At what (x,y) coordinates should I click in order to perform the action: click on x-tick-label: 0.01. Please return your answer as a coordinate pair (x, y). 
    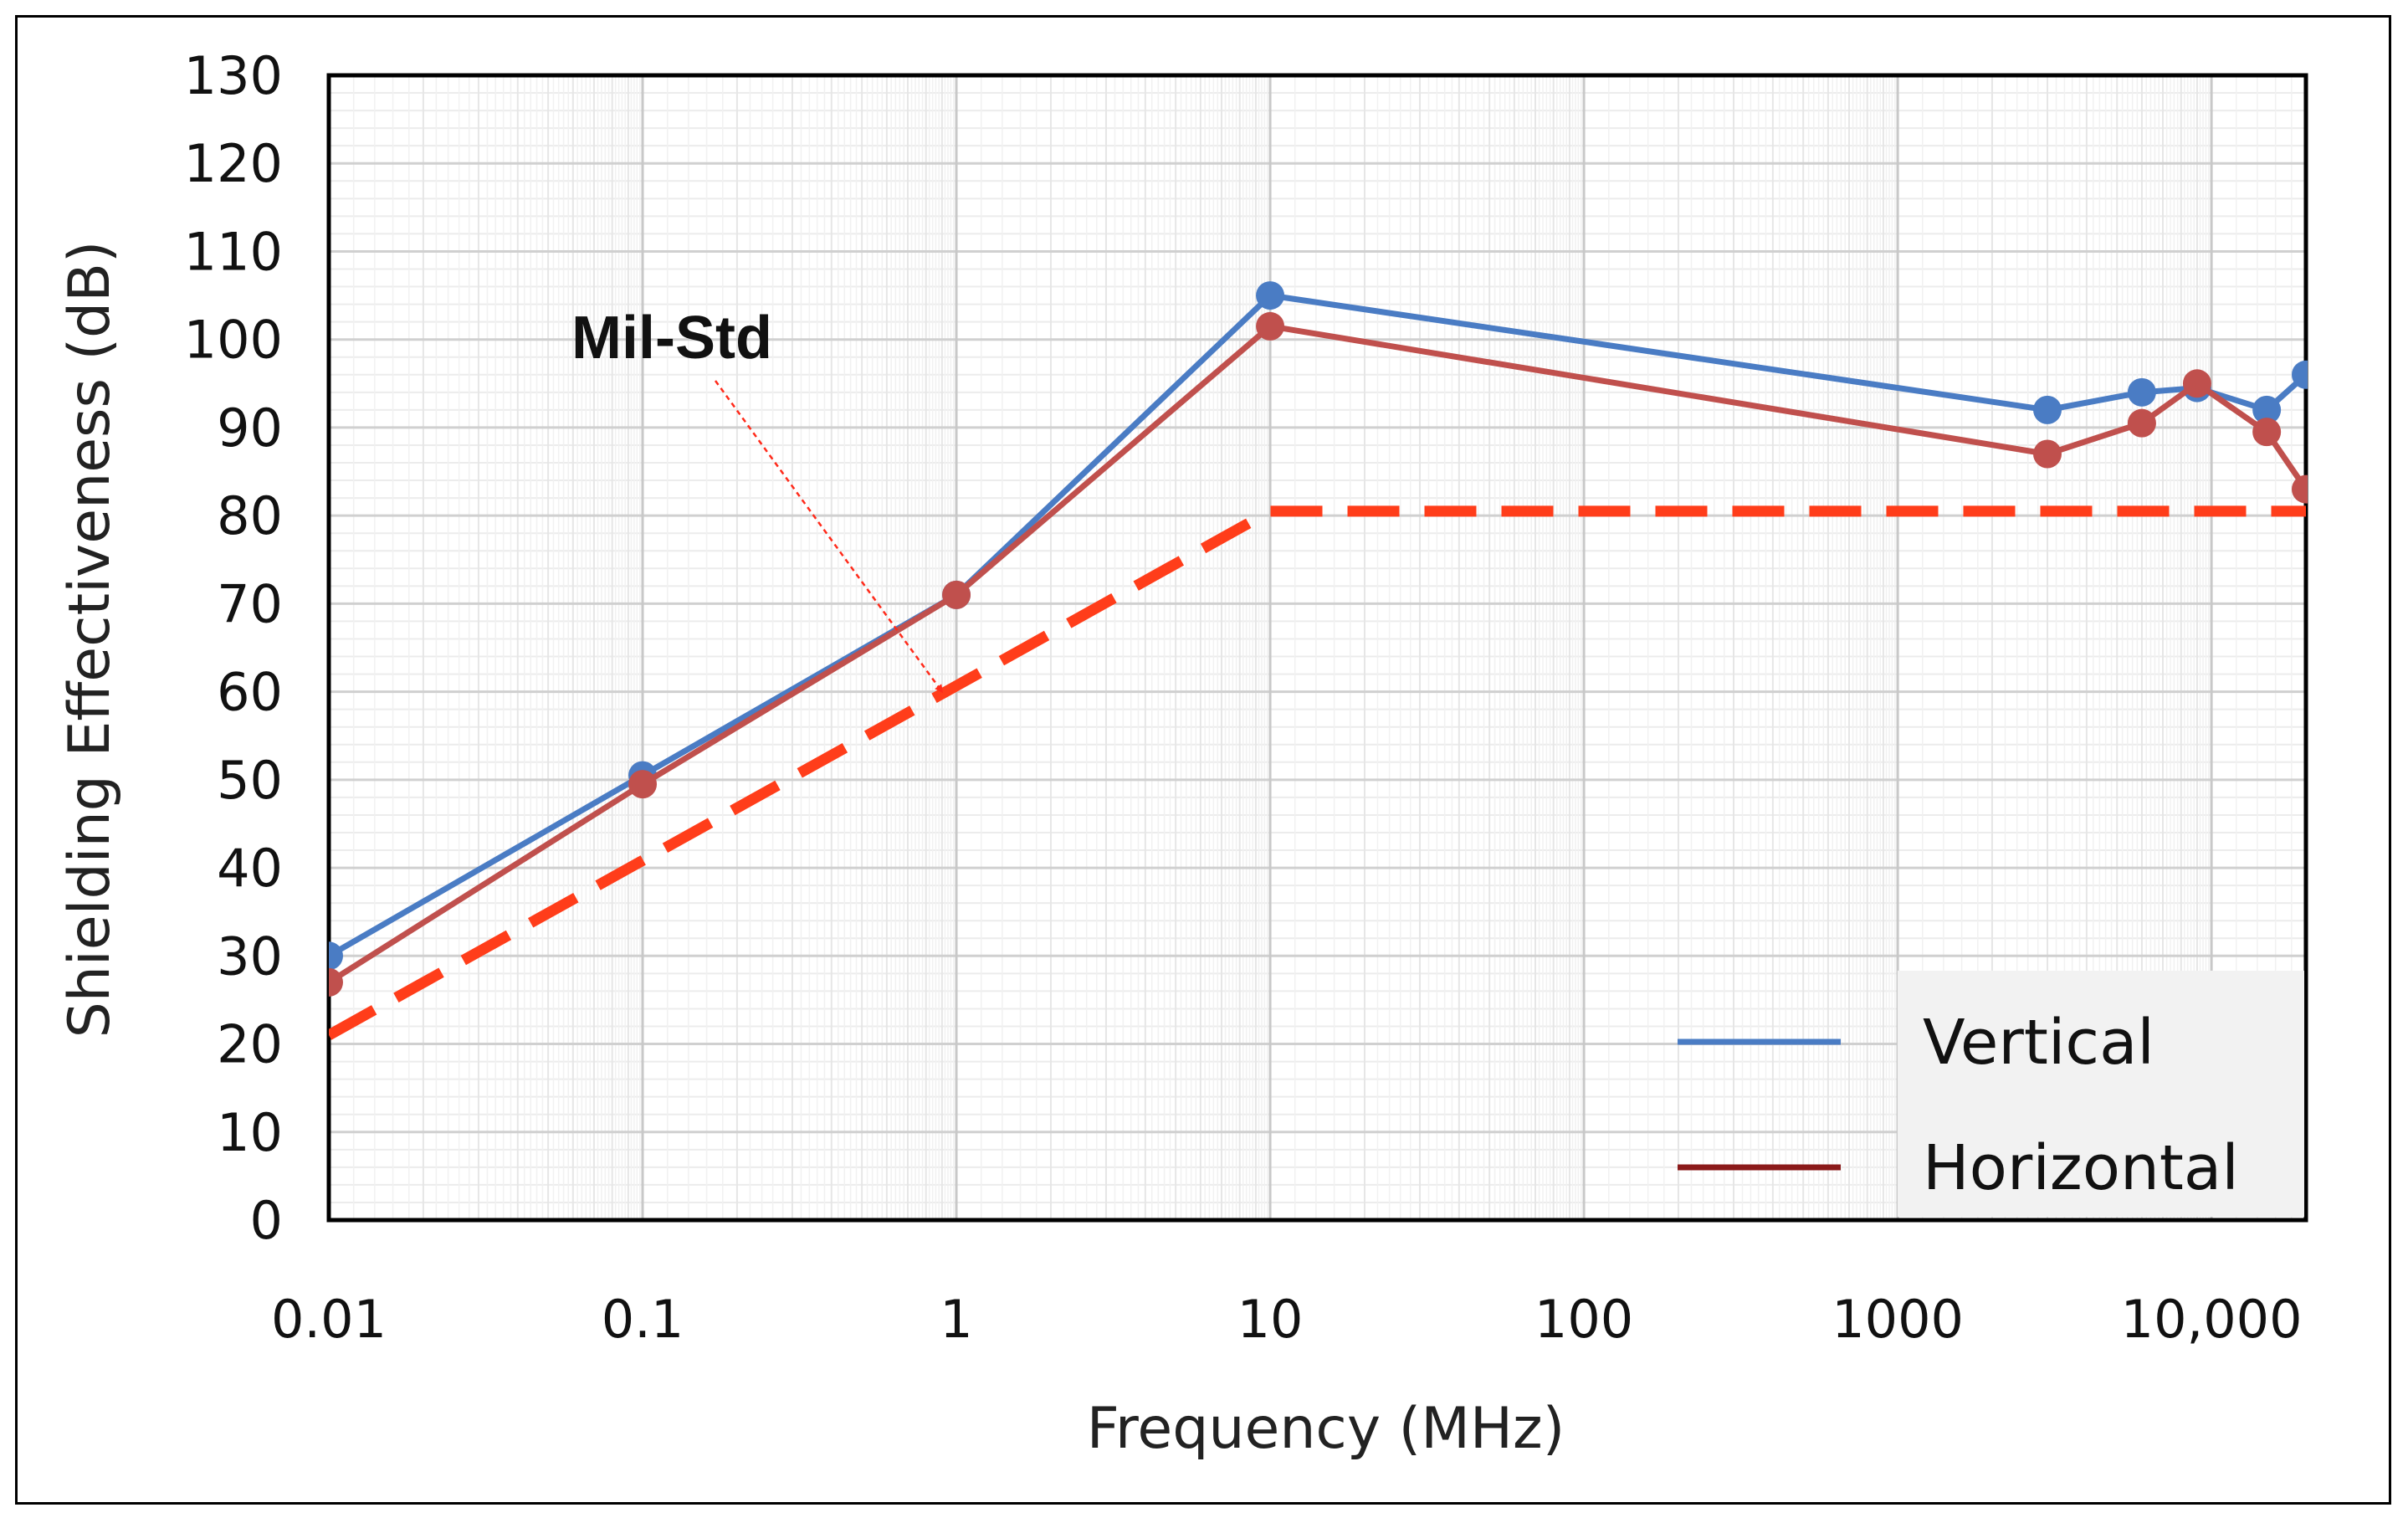
    Looking at the image, I should click on (329, 1319).